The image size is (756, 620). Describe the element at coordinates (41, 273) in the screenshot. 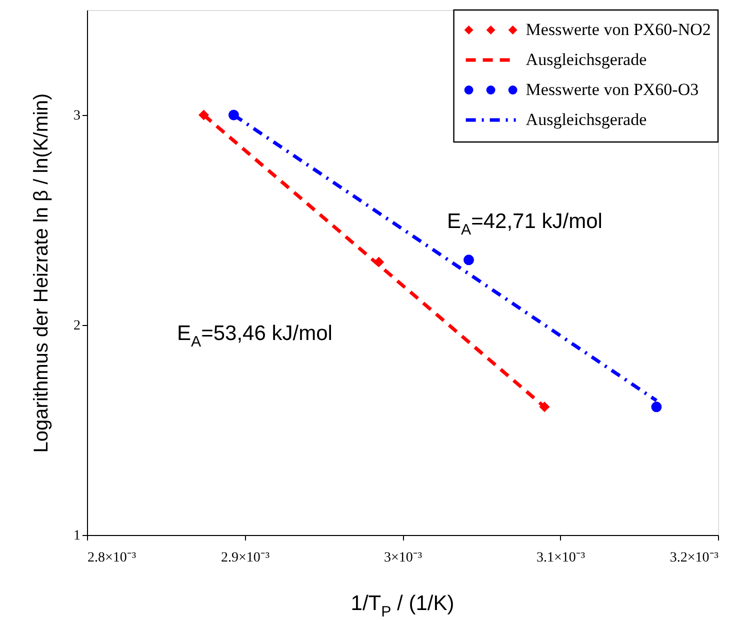

I see `y-axis-title: Logarithmus der Heizrate ln β / ln(K/min)` at that location.